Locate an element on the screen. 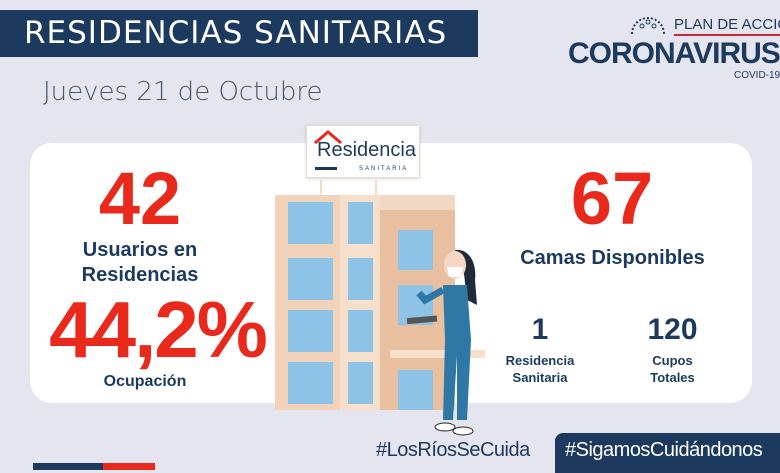 This screenshot has height=473, width=780. page-title: RESIDENCIAS SANITARIAS is located at coordinates (239, 33).